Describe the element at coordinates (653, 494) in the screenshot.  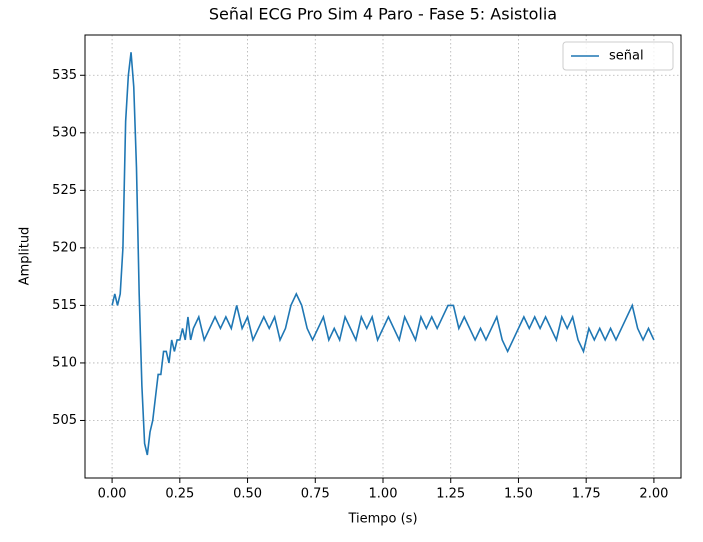
I see `x-tick-label: 2.00` at that location.